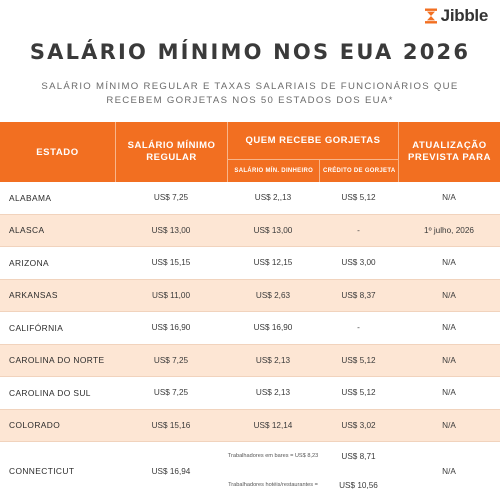 The height and width of the screenshot is (500, 500). I want to click on cell-credito-gorjeta: US$ 8,71 US$ 10,56, so click(358, 471).